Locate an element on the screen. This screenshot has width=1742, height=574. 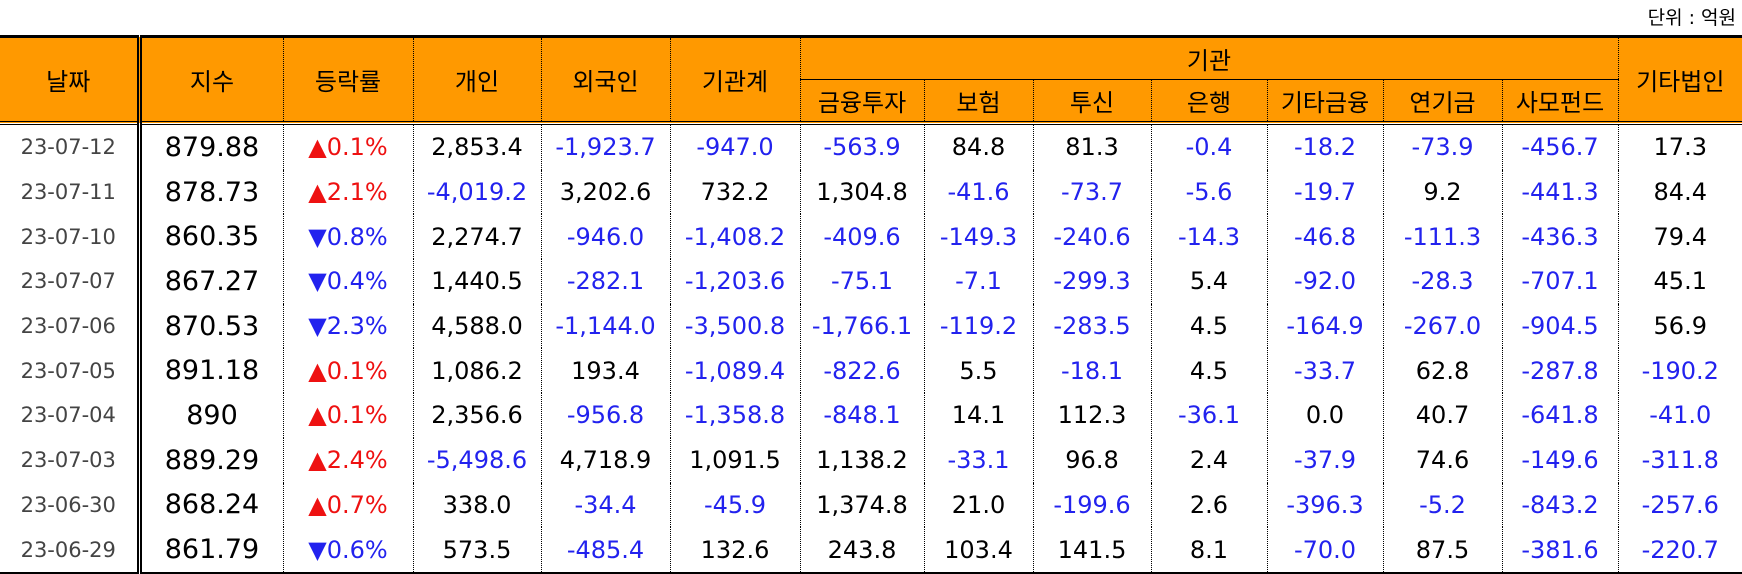
sub-header: 기타금융 is located at coordinates (1324, 102).